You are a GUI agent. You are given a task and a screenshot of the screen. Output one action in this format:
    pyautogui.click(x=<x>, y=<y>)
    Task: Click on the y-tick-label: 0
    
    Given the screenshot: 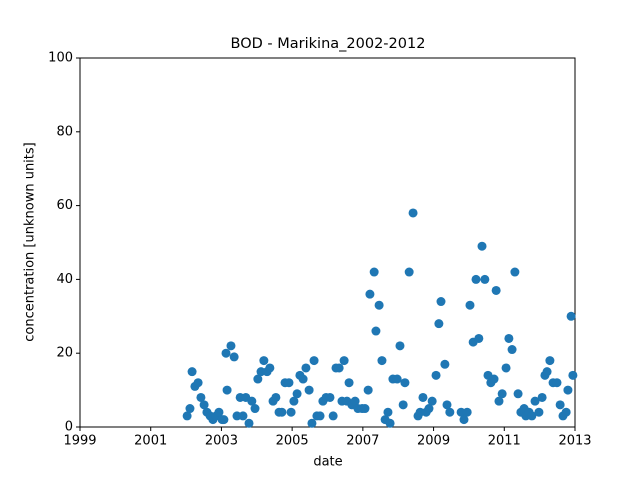 What is the action you would take?
    pyautogui.click(x=69, y=427)
    